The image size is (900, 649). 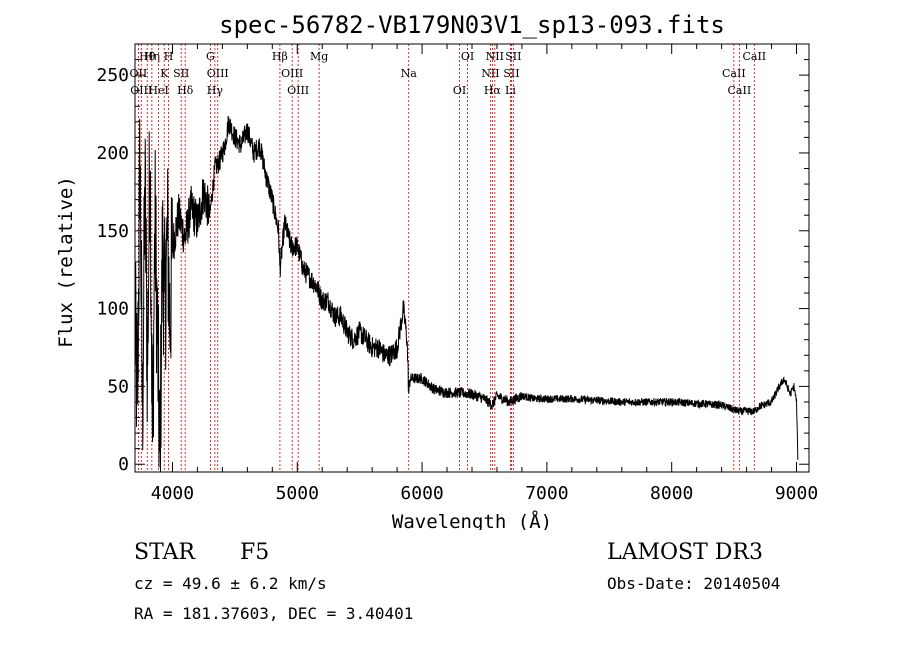 I want to click on redshift-velocity: cz = 49.6 ± 6.2 km/s, so click(x=230, y=583).